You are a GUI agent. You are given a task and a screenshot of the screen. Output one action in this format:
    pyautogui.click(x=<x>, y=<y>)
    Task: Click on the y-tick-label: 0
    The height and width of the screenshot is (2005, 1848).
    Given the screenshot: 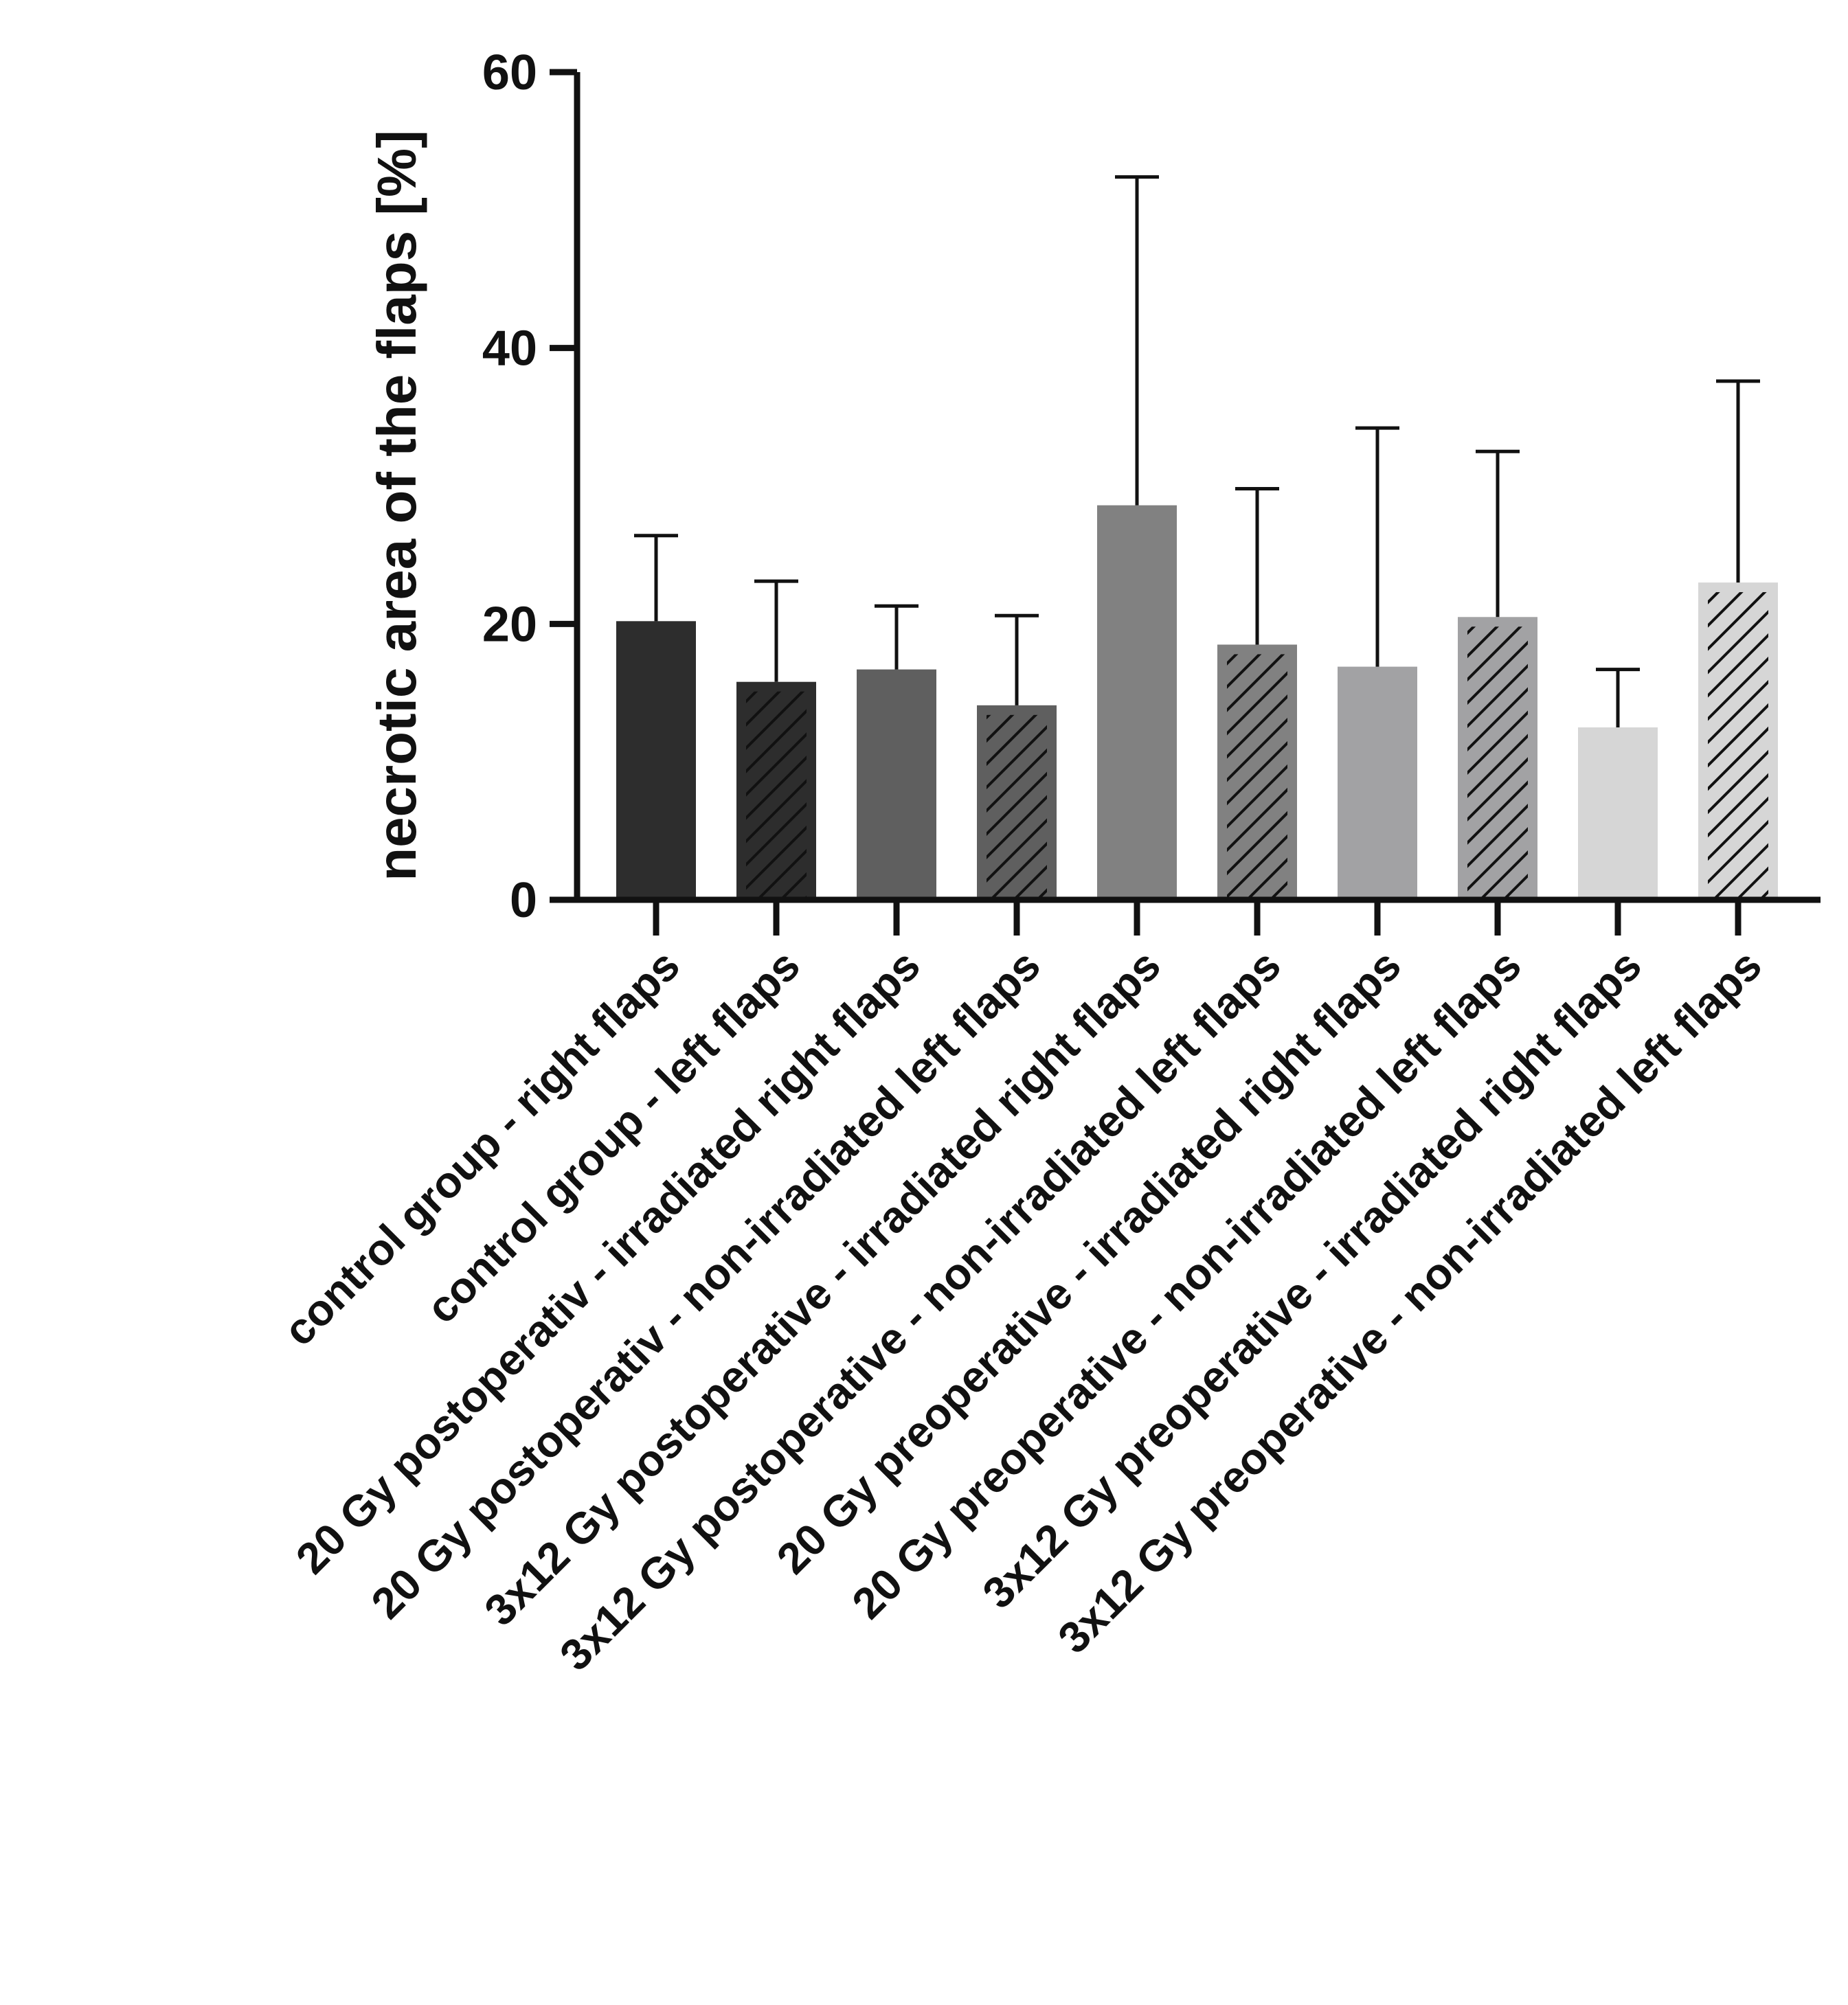 What is the action you would take?
    pyautogui.click(x=523, y=900)
    